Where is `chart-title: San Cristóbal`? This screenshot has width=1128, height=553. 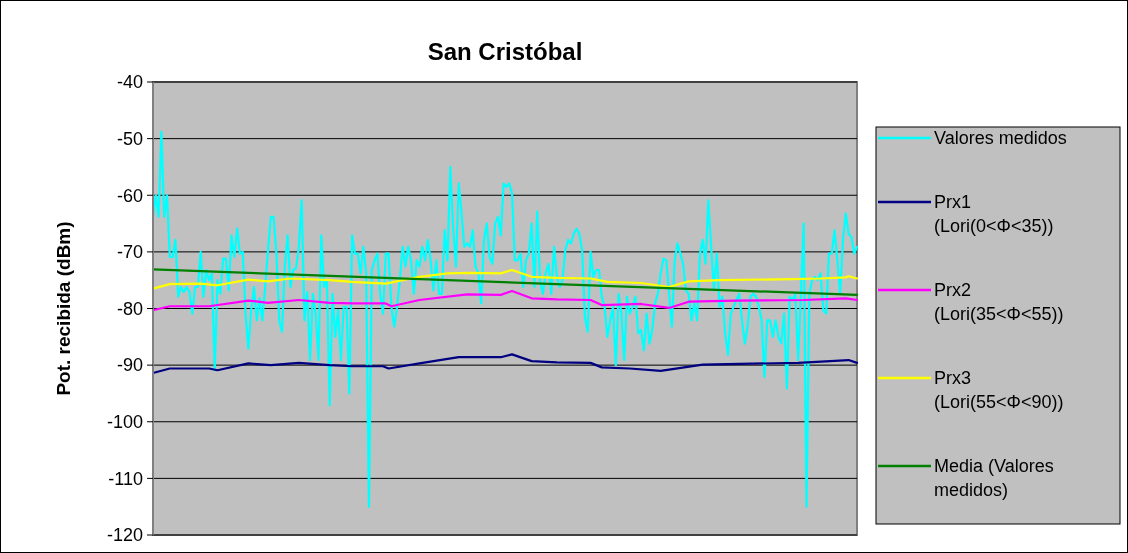
chart-title: San Cristóbal is located at coordinates (505, 51).